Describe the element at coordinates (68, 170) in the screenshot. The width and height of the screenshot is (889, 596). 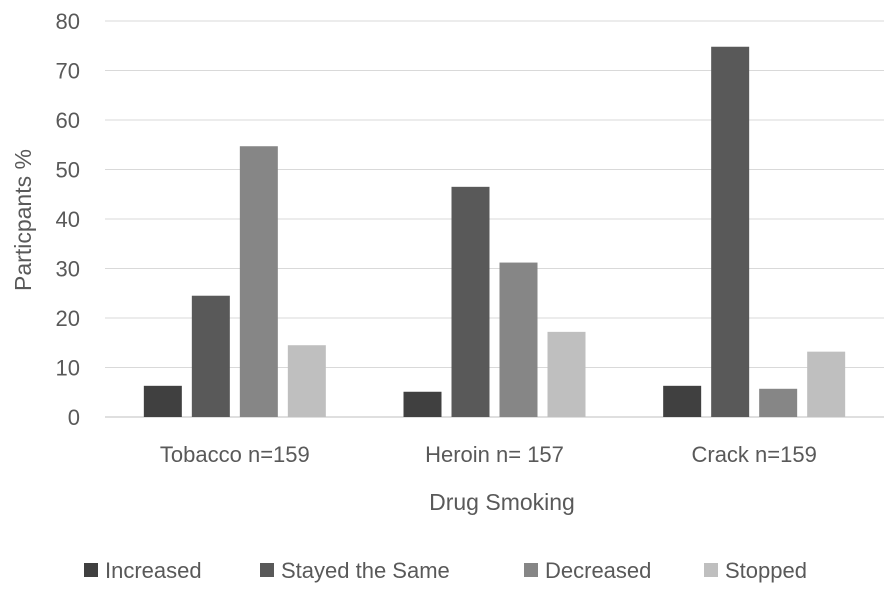
I see `y-tick-label: 50` at that location.